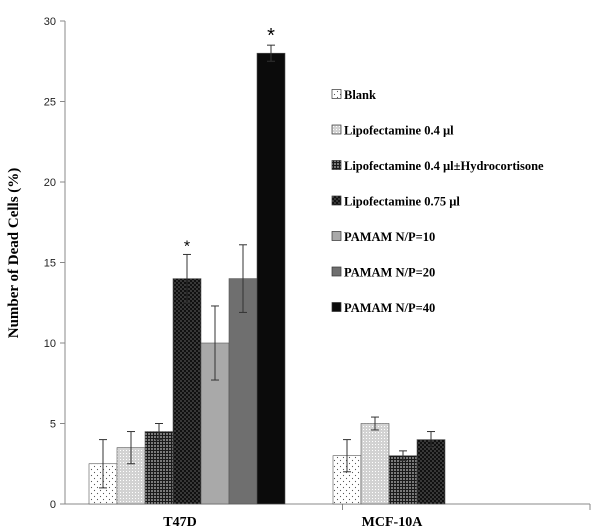 The image size is (595, 532). I want to click on y-tick-label: 5, so click(53, 425).